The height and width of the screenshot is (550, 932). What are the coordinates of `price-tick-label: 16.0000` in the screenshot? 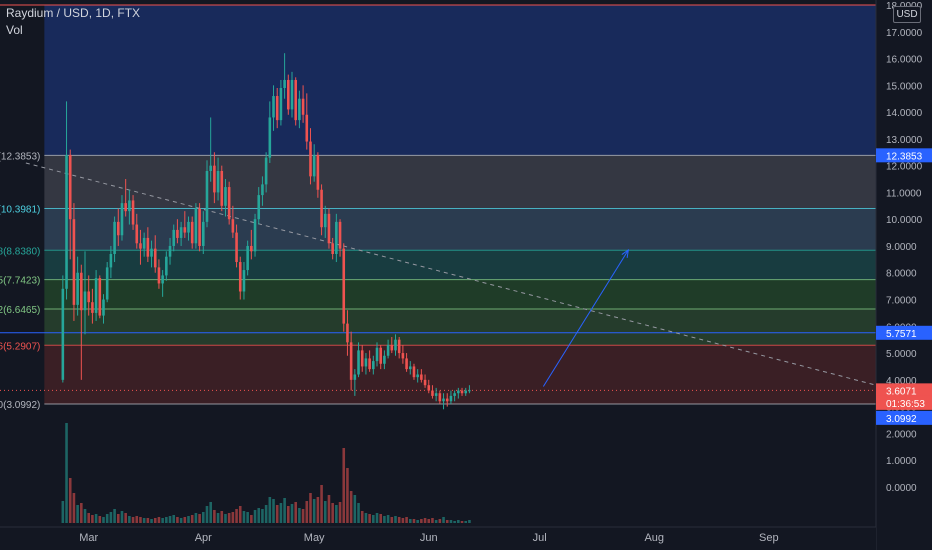 It's located at (904, 60).